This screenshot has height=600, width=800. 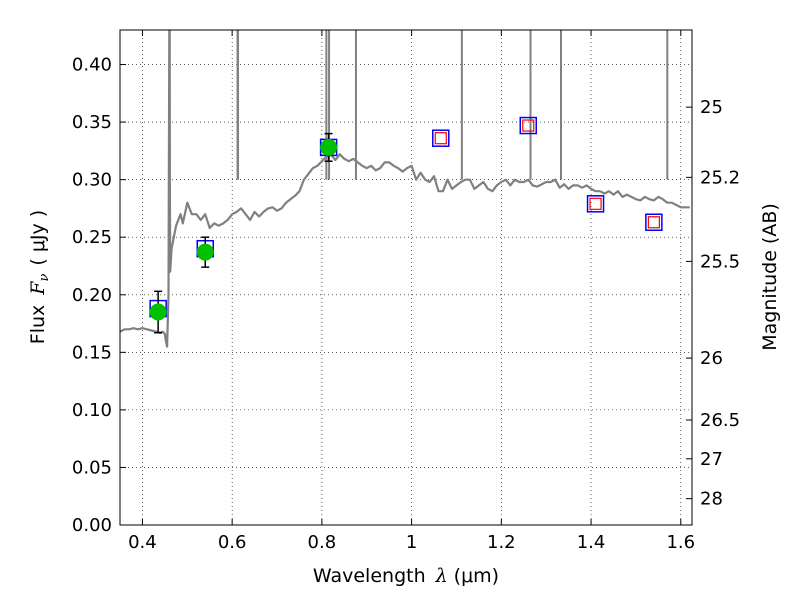 I want to click on x-axis-symbol: λ, so click(x=441, y=576).